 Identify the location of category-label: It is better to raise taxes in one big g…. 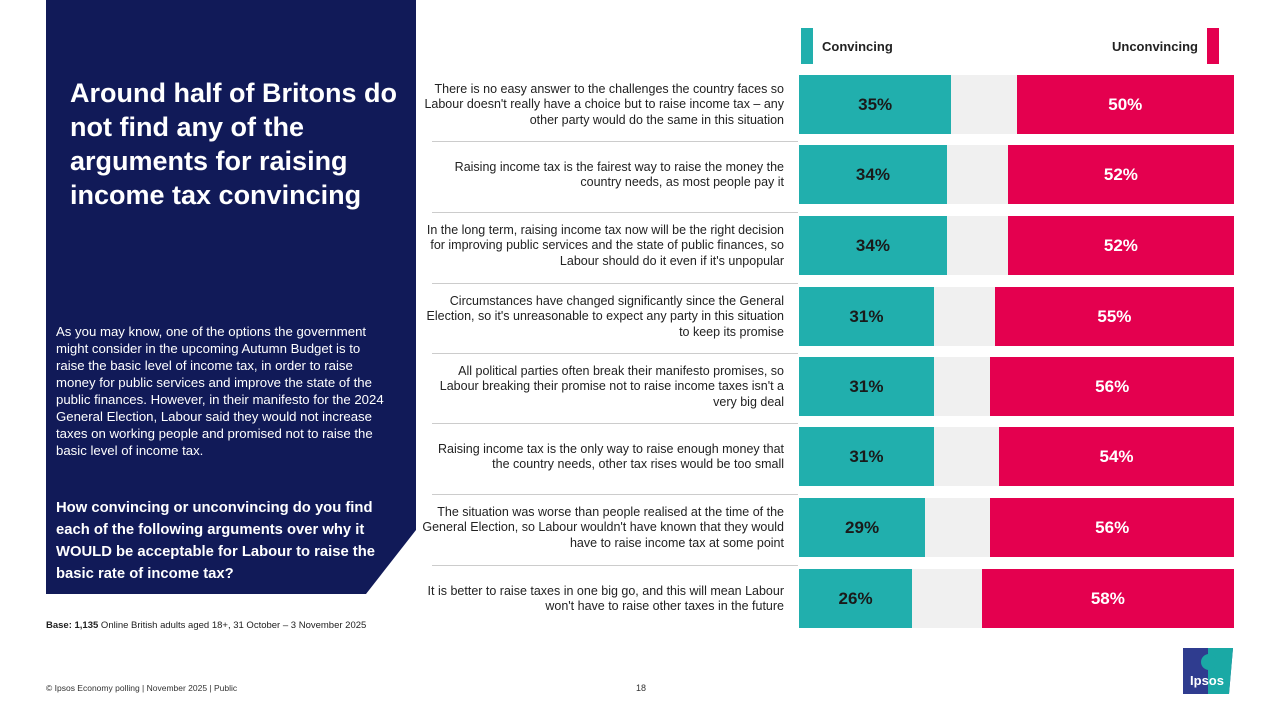
(605, 598).